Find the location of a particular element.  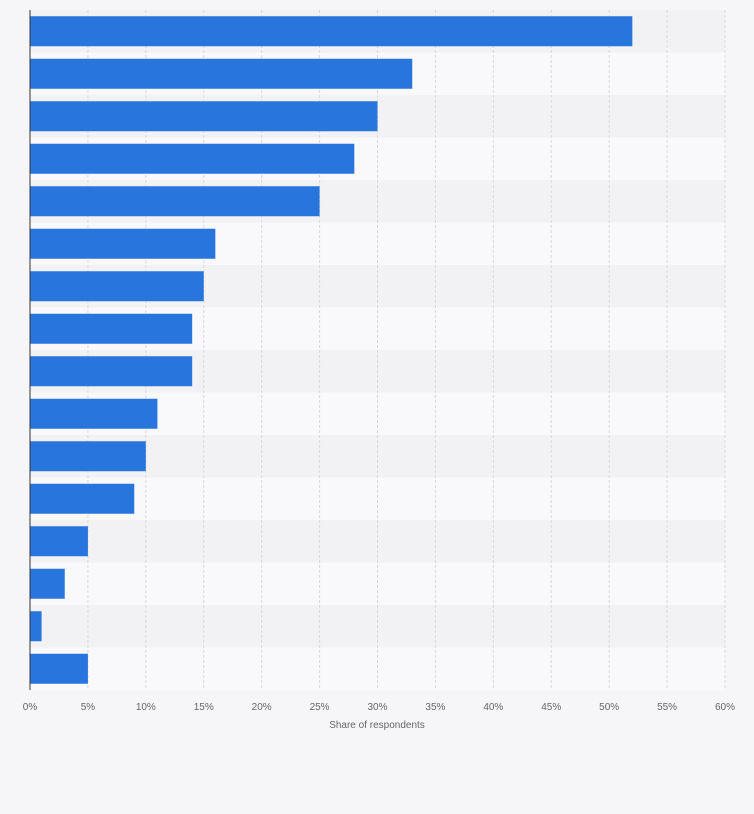

x-tick-label: 25% is located at coordinates (320, 707).